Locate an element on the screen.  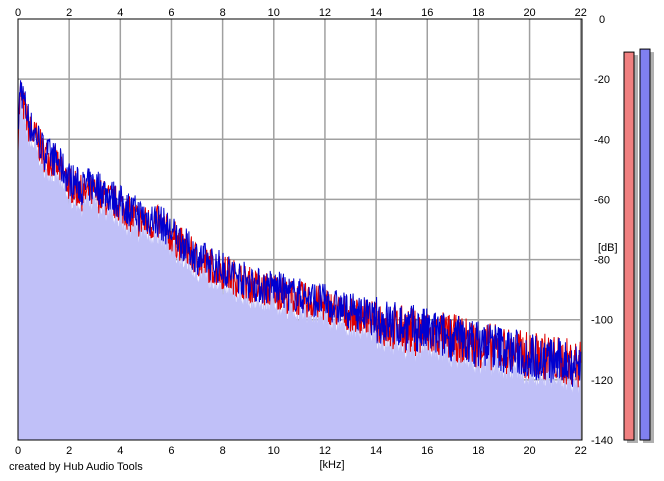
level-meter-left is located at coordinates (629, 246).